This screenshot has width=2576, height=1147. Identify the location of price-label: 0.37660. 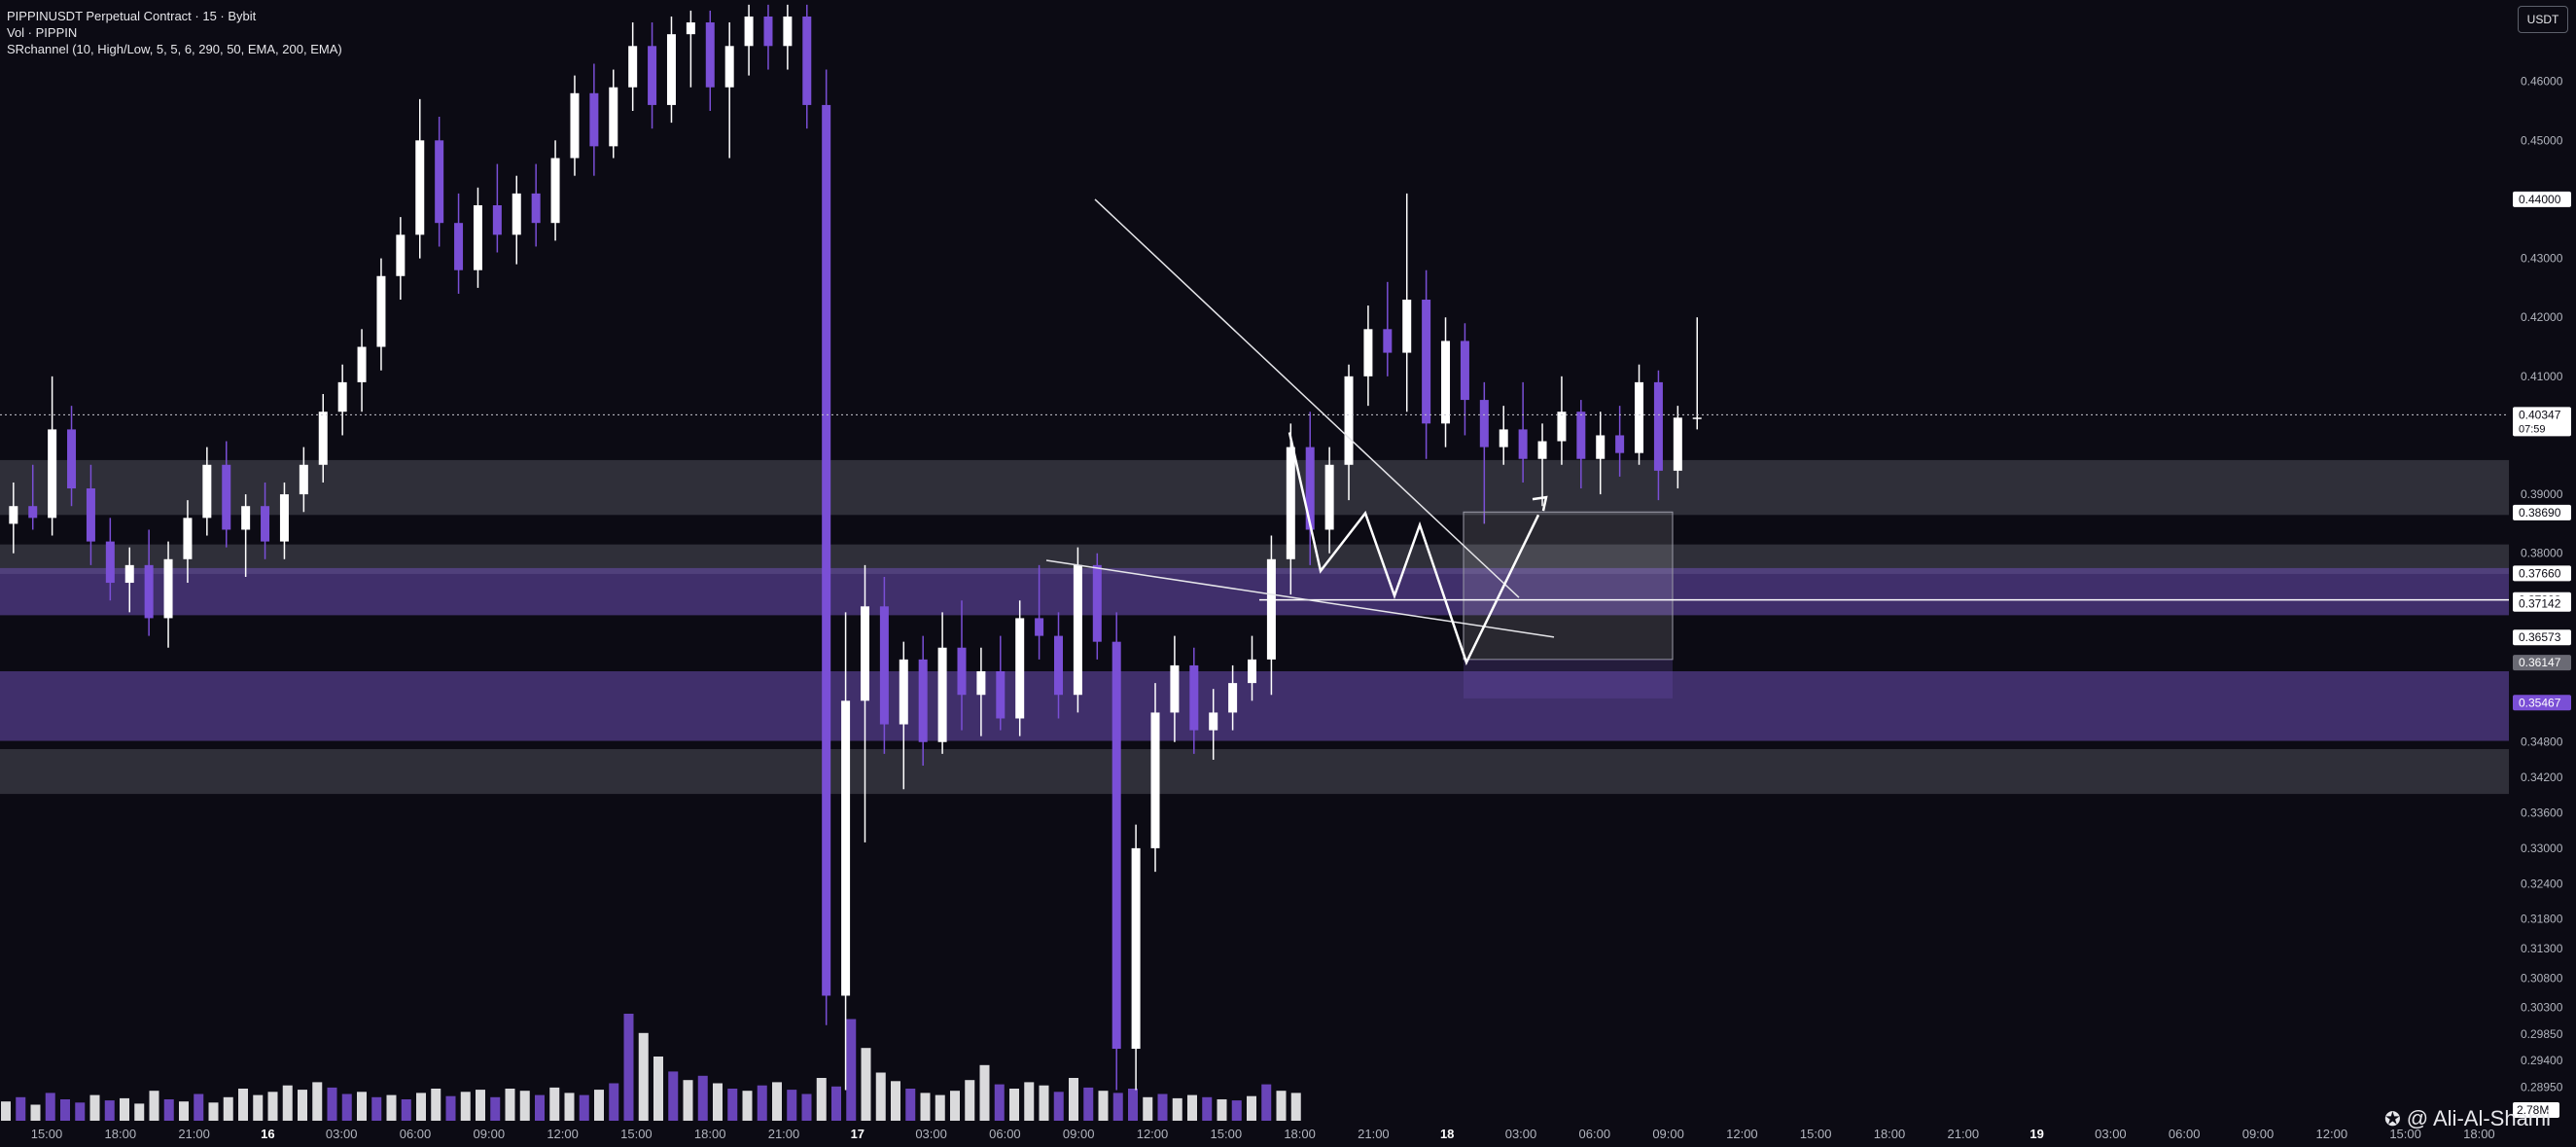
(2540, 573).